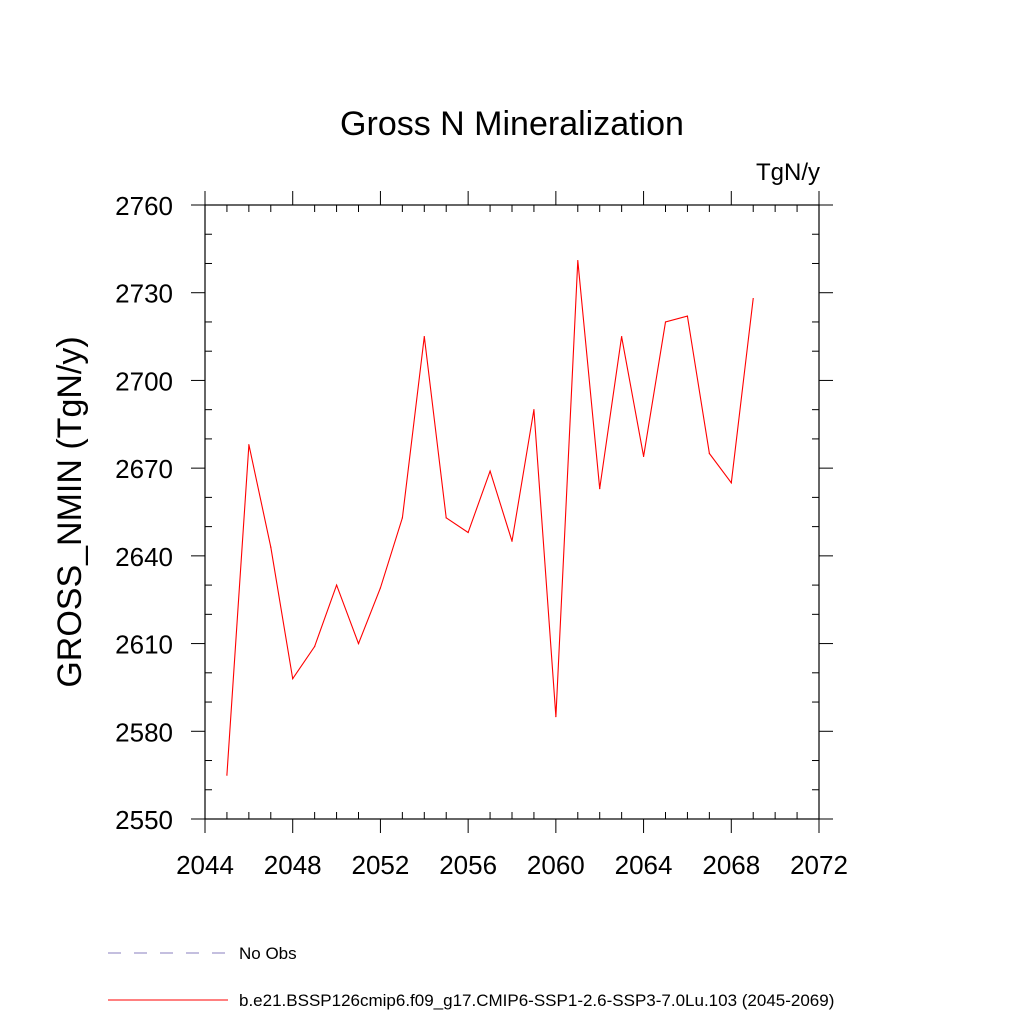 This screenshot has width=1024, height=1024. I want to click on y-tick-label: 2610, so click(144, 645).